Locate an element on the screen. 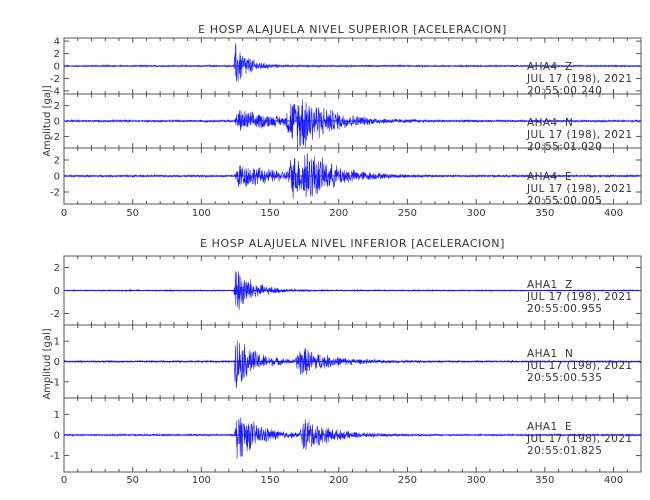 The height and width of the screenshot is (500, 650). record-time: 20:55:01.020 is located at coordinates (564, 147).